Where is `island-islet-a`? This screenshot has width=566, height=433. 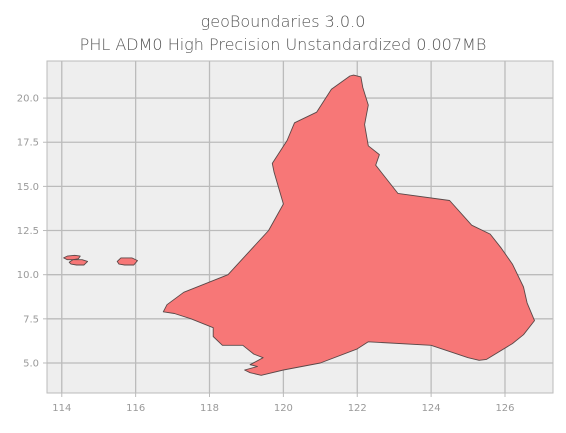 island-islet-a is located at coordinates (72, 257).